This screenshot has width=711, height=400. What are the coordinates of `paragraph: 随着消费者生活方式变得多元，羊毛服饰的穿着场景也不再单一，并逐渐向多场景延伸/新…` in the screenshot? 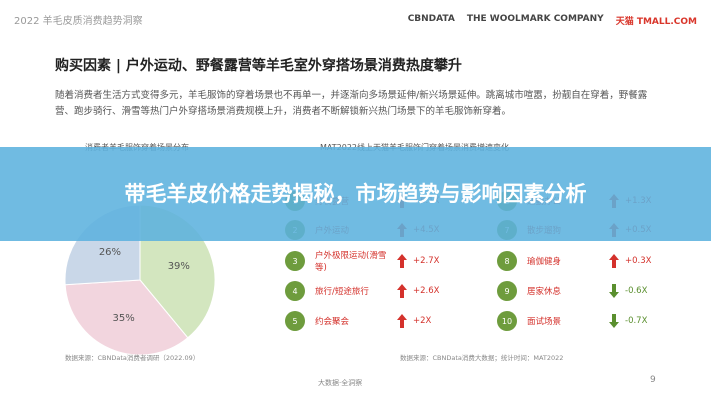 It's located at (351, 103).